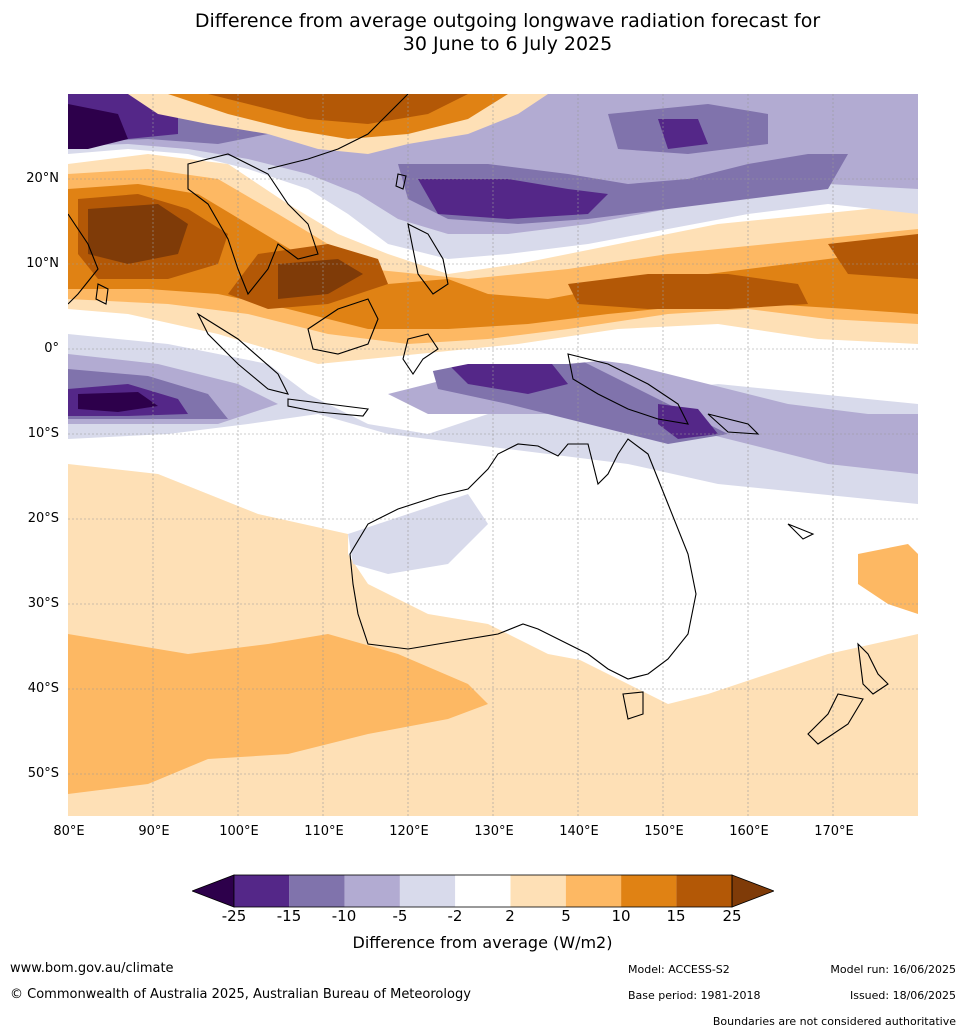  Describe the element at coordinates (43, 518) in the screenshot. I see `lat-label-20s: 20°S` at that location.